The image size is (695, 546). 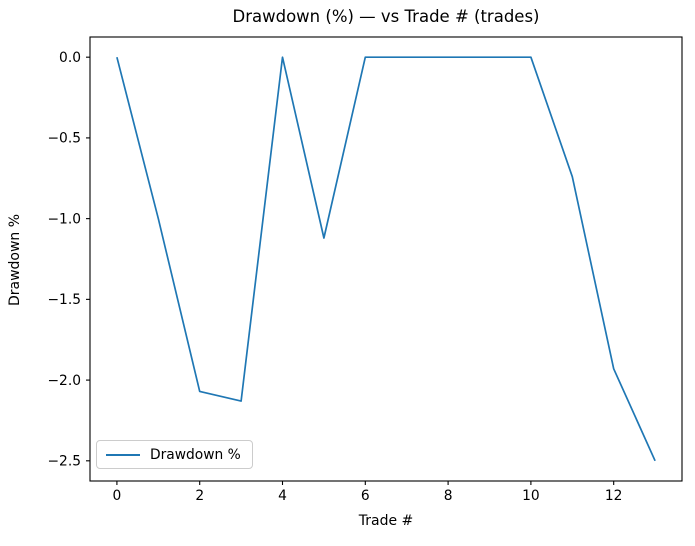 What do you see at coordinates (531, 496) in the screenshot?
I see `x-tick-label: 10` at bounding box center [531, 496].